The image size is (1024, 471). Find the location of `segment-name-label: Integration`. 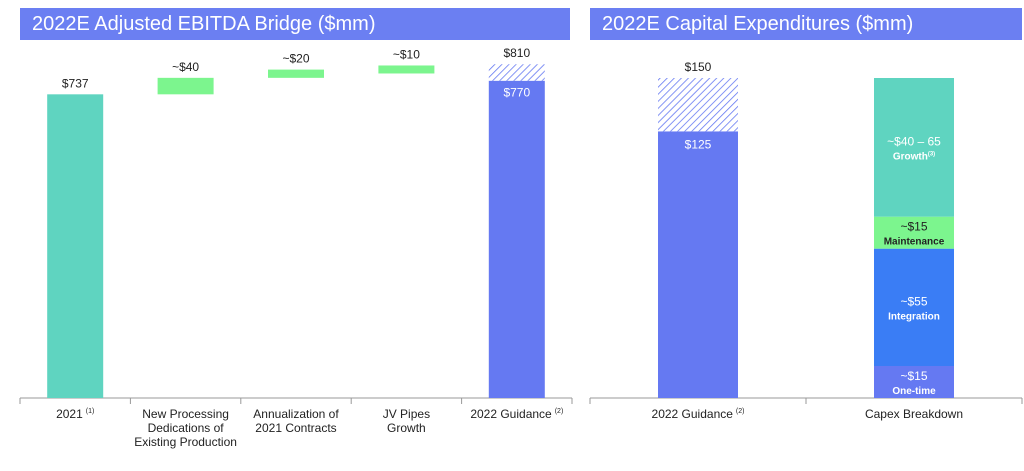

segment-name-label: Integration is located at coordinates (914, 316).